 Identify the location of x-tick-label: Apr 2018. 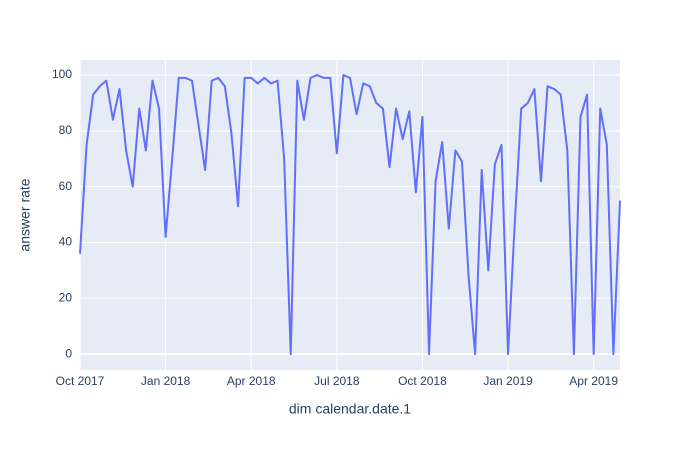
(251, 381).